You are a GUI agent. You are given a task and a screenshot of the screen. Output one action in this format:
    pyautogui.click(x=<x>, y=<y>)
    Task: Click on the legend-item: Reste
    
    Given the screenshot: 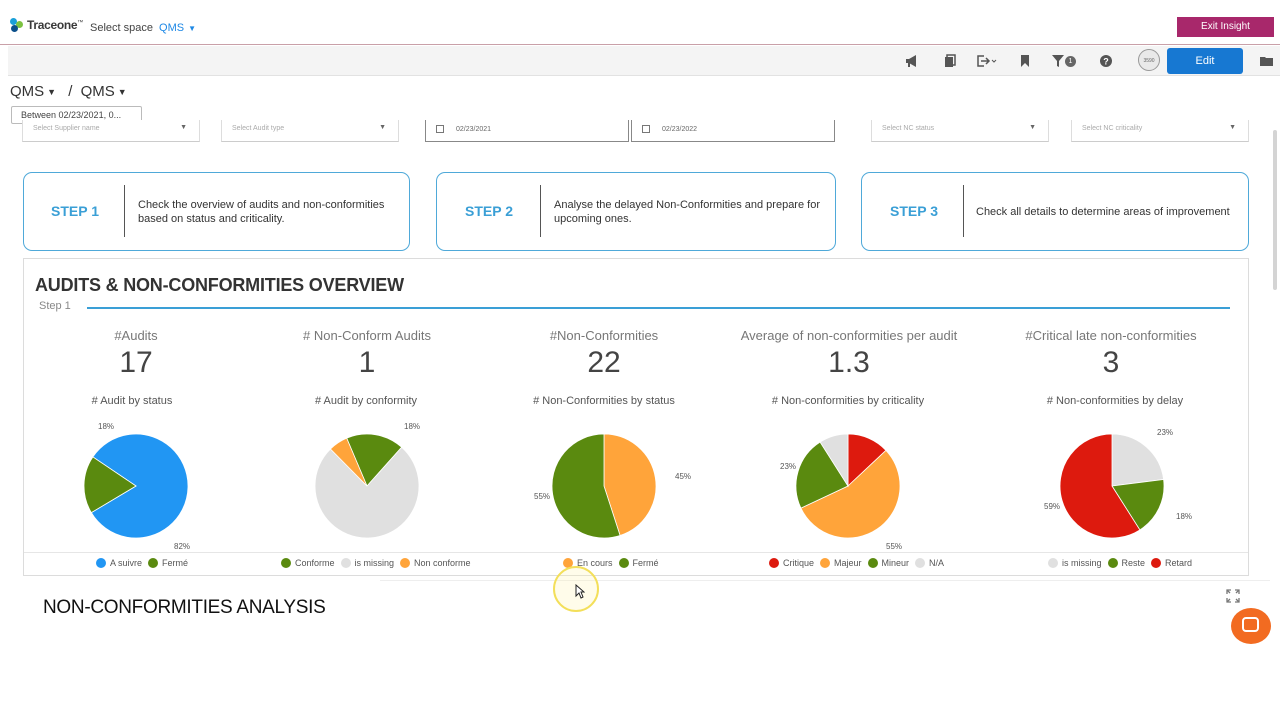 What is the action you would take?
    pyautogui.click(x=1133, y=563)
    